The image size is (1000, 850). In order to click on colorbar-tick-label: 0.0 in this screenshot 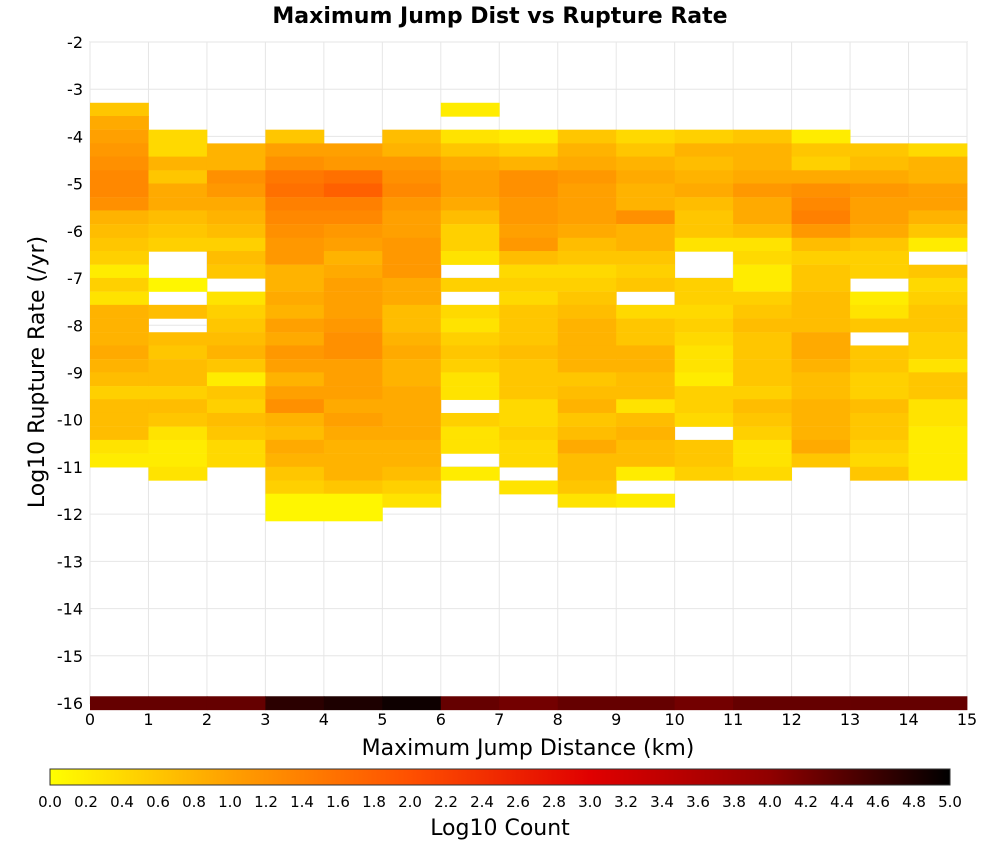, I will do `click(50, 802)`.